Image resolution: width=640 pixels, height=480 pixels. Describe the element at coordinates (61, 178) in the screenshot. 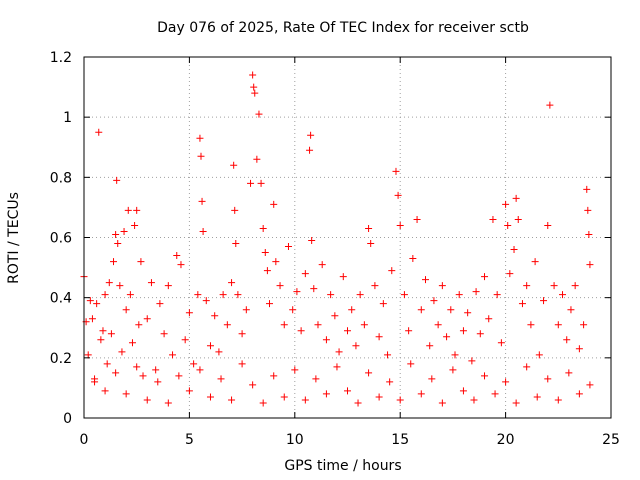

I see `y-tick-label: 0.8` at that location.